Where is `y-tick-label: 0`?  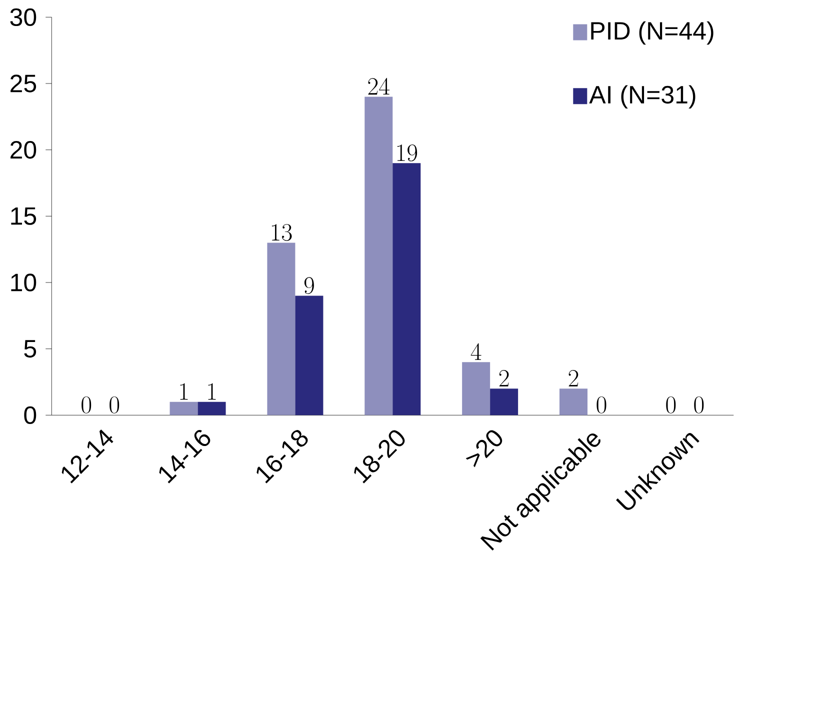
y-tick-label: 0 is located at coordinates (30, 415).